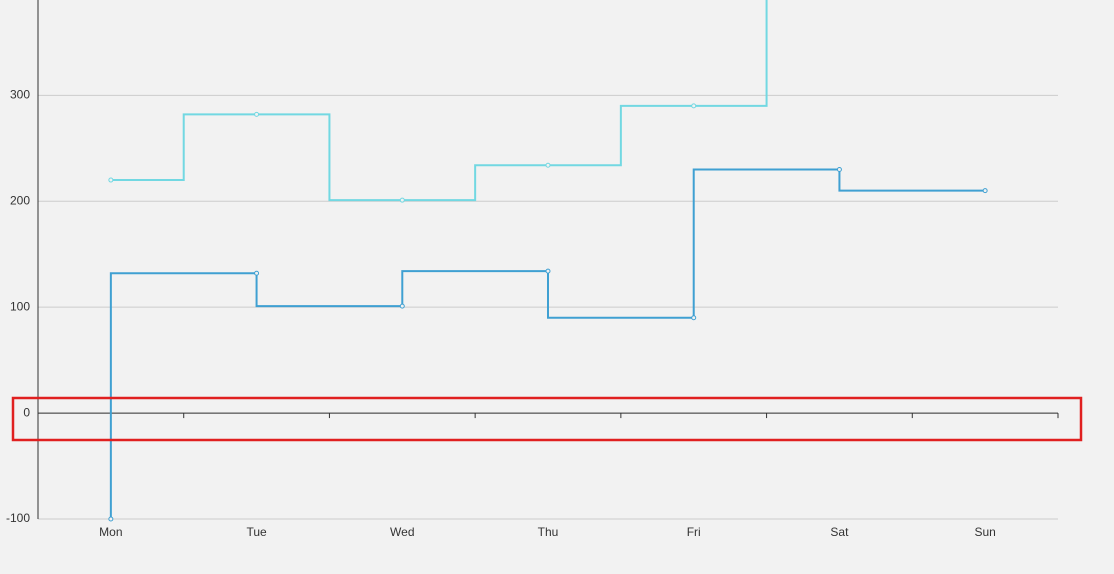 The height and width of the screenshot is (574, 1114). What do you see at coordinates (20, 306) in the screenshot?
I see `y-tick-label: 100` at bounding box center [20, 306].